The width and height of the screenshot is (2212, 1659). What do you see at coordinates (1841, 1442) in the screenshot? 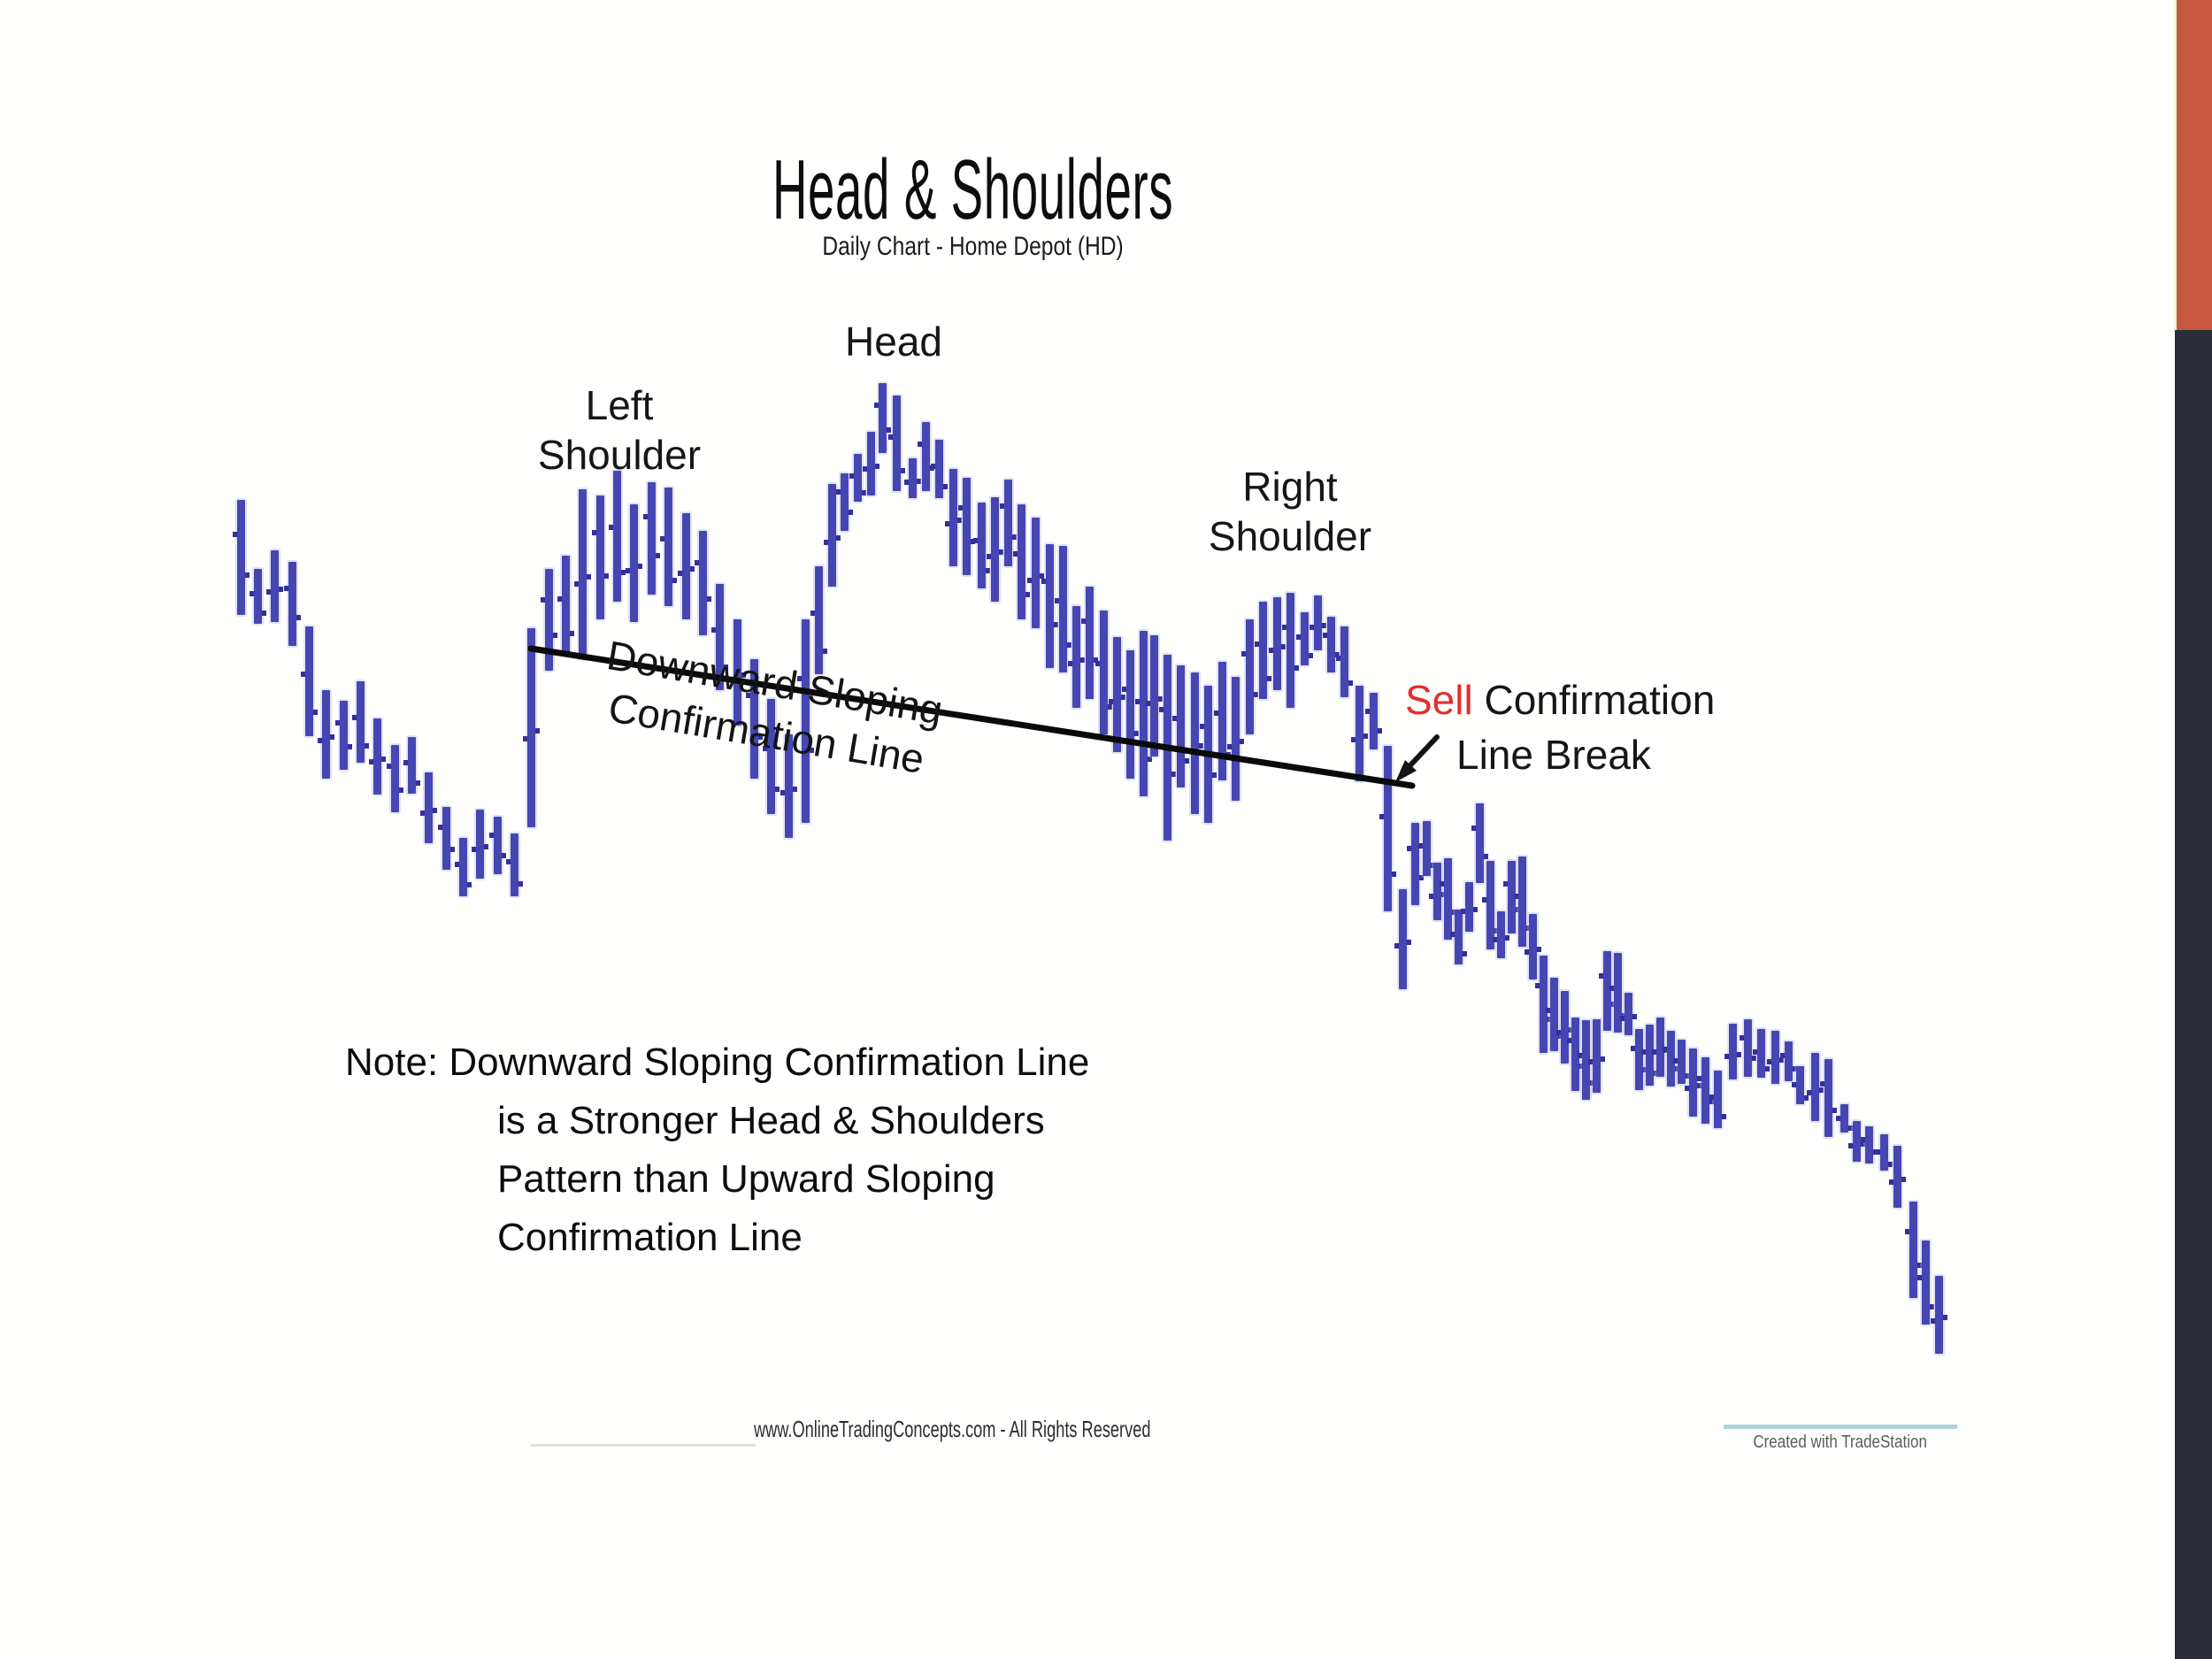
I see `tradestation-badge-text: Created with TradeStation` at bounding box center [1841, 1442].